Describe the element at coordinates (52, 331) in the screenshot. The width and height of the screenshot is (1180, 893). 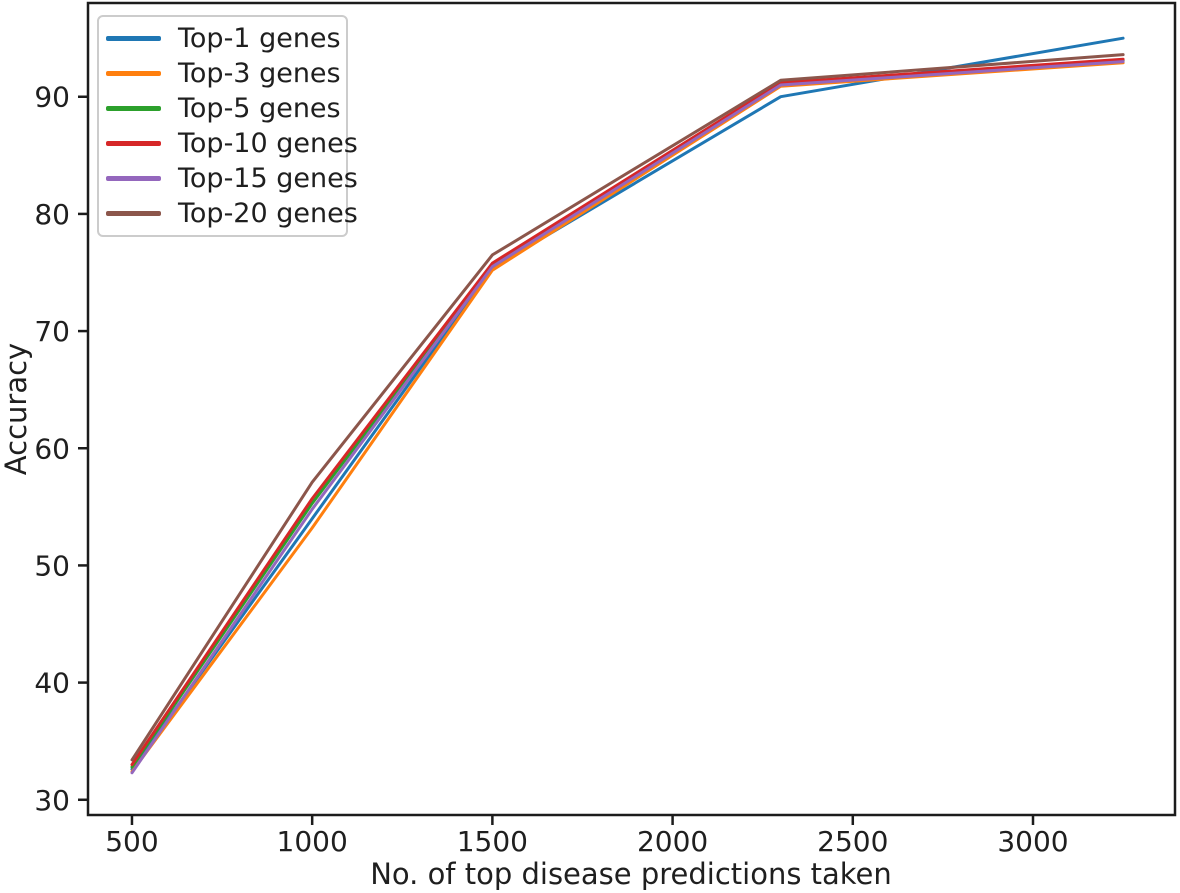
I see `y-tick-label: 70` at that location.